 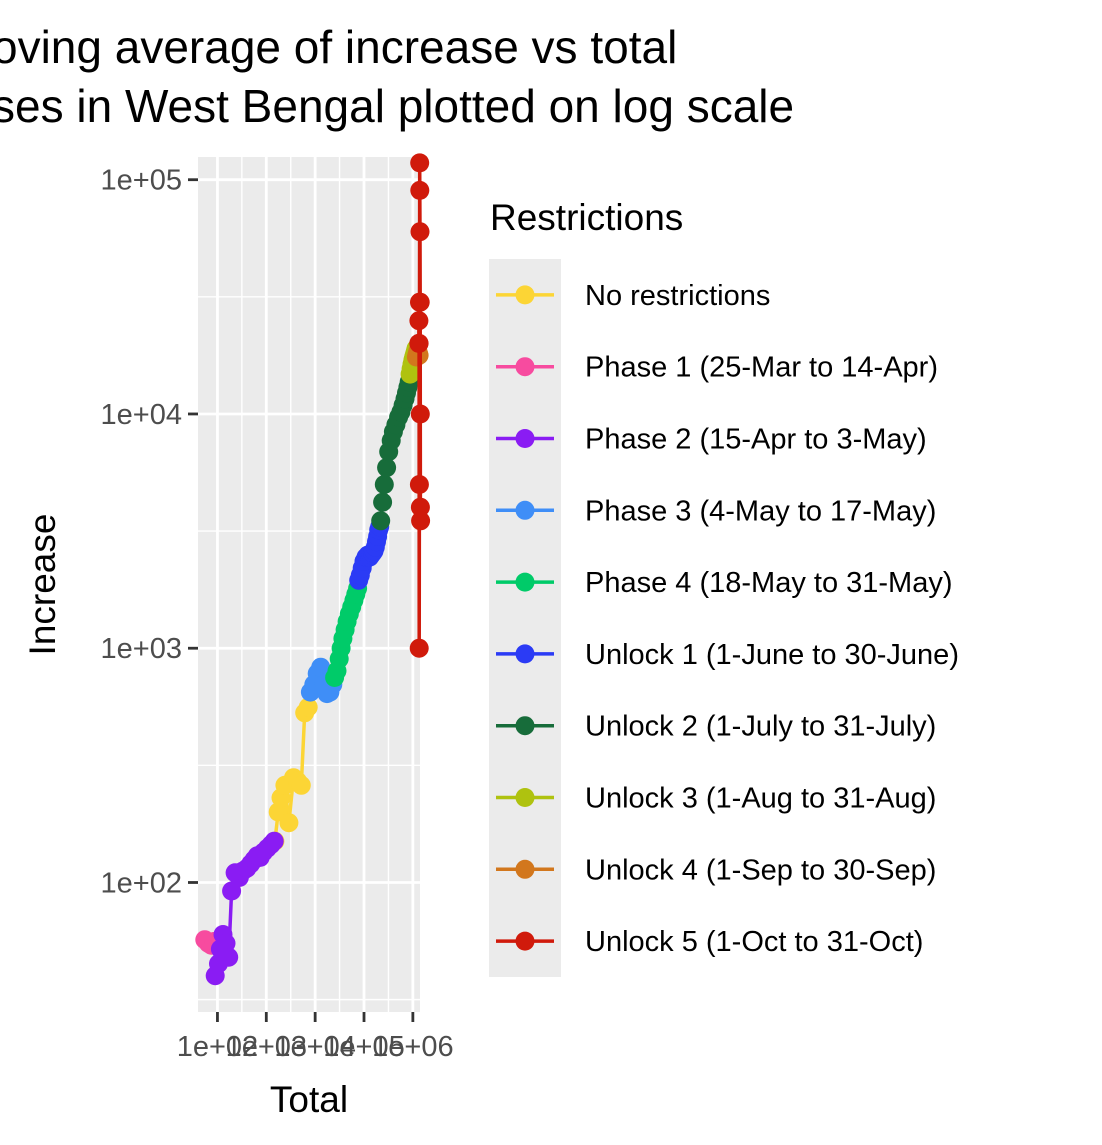 I want to click on y-axis-title: Increase, so click(x=42, y=585).